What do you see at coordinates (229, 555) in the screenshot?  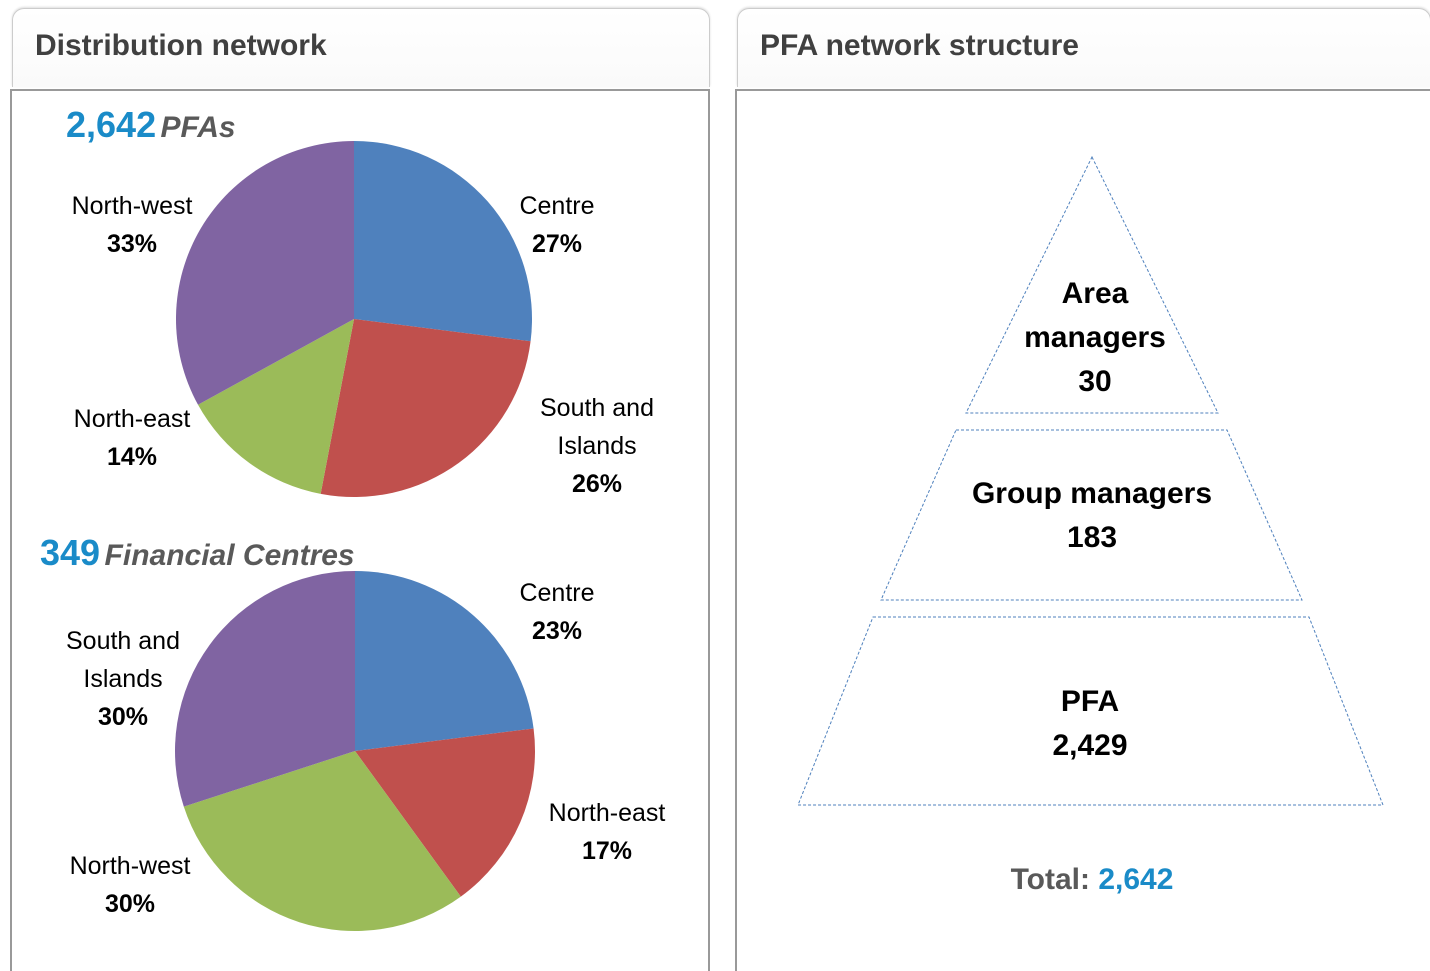 I see `heading-unit: Financial Centres` at bounding box center [229, 555].